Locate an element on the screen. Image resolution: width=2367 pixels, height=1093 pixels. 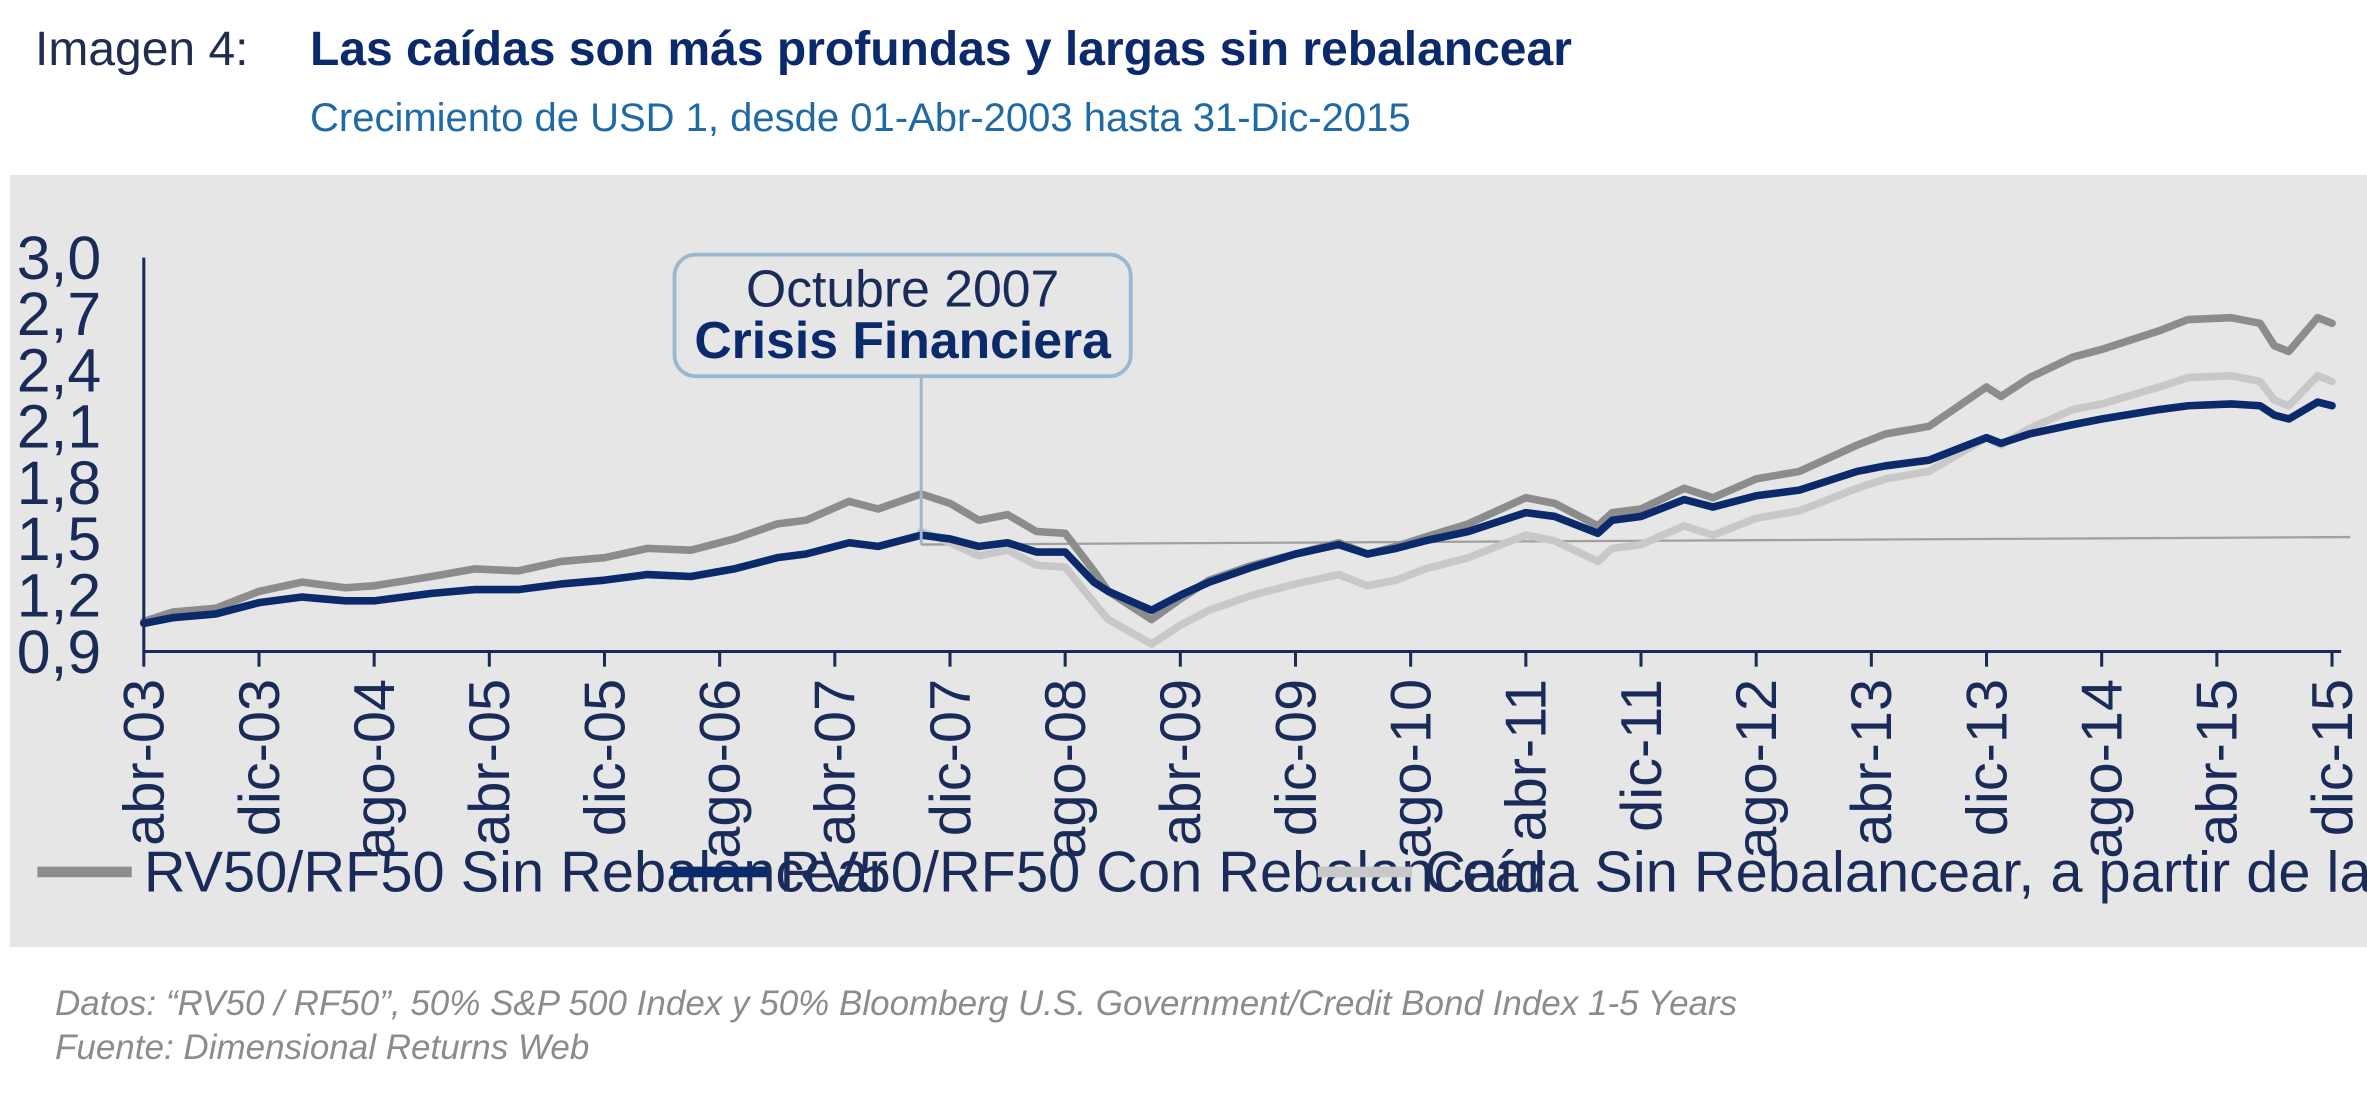
y-tick-label: 2,1 is located at coordinates (59, 427).